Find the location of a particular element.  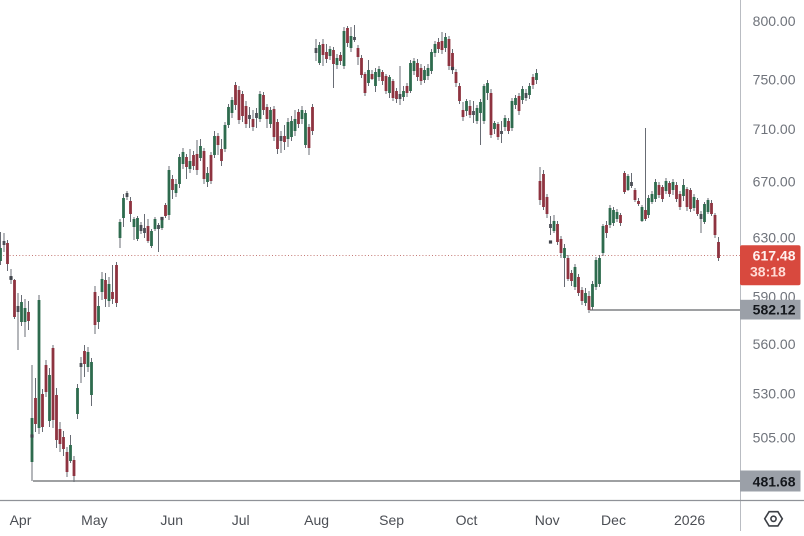

svg-text: Jul is located at coordinates (241, 520).